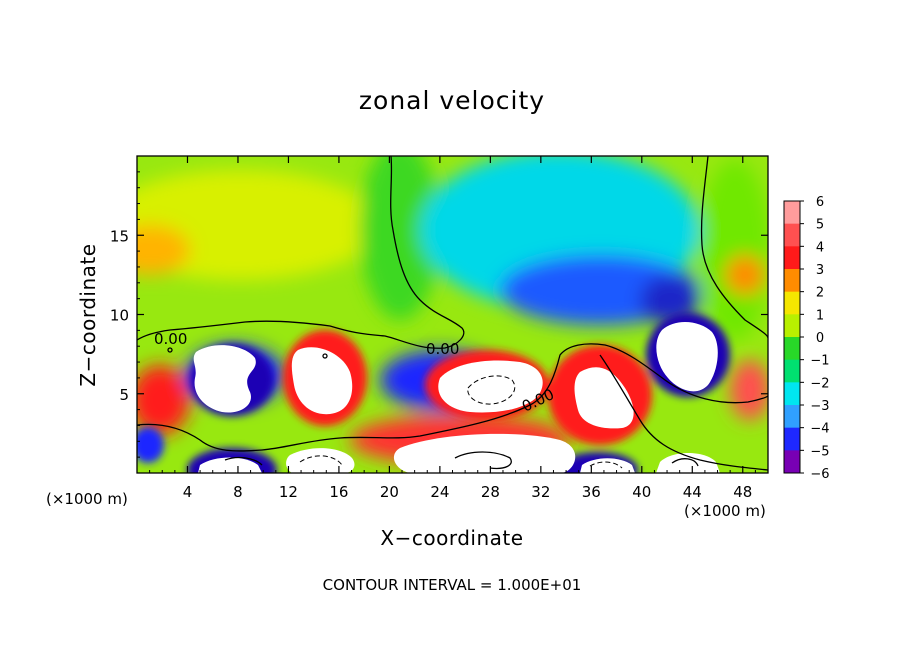 Image resolution: width=904 pixels, height=654 pixels. I want to click on colorbar-label: 0, so click(820, 338).